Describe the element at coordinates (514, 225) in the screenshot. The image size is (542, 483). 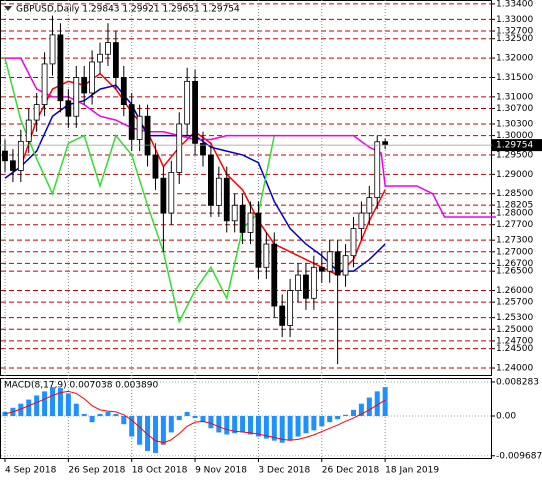
I see `y-tick-label: 1.27700` at that location.